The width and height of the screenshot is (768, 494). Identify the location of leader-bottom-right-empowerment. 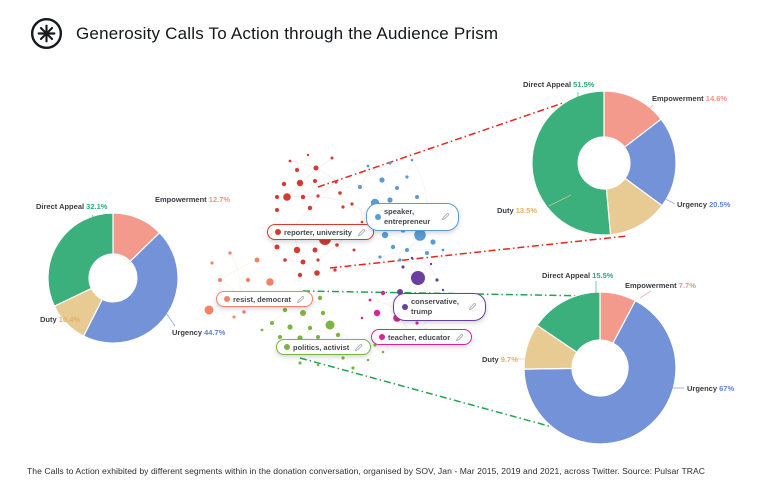
(645, 294).